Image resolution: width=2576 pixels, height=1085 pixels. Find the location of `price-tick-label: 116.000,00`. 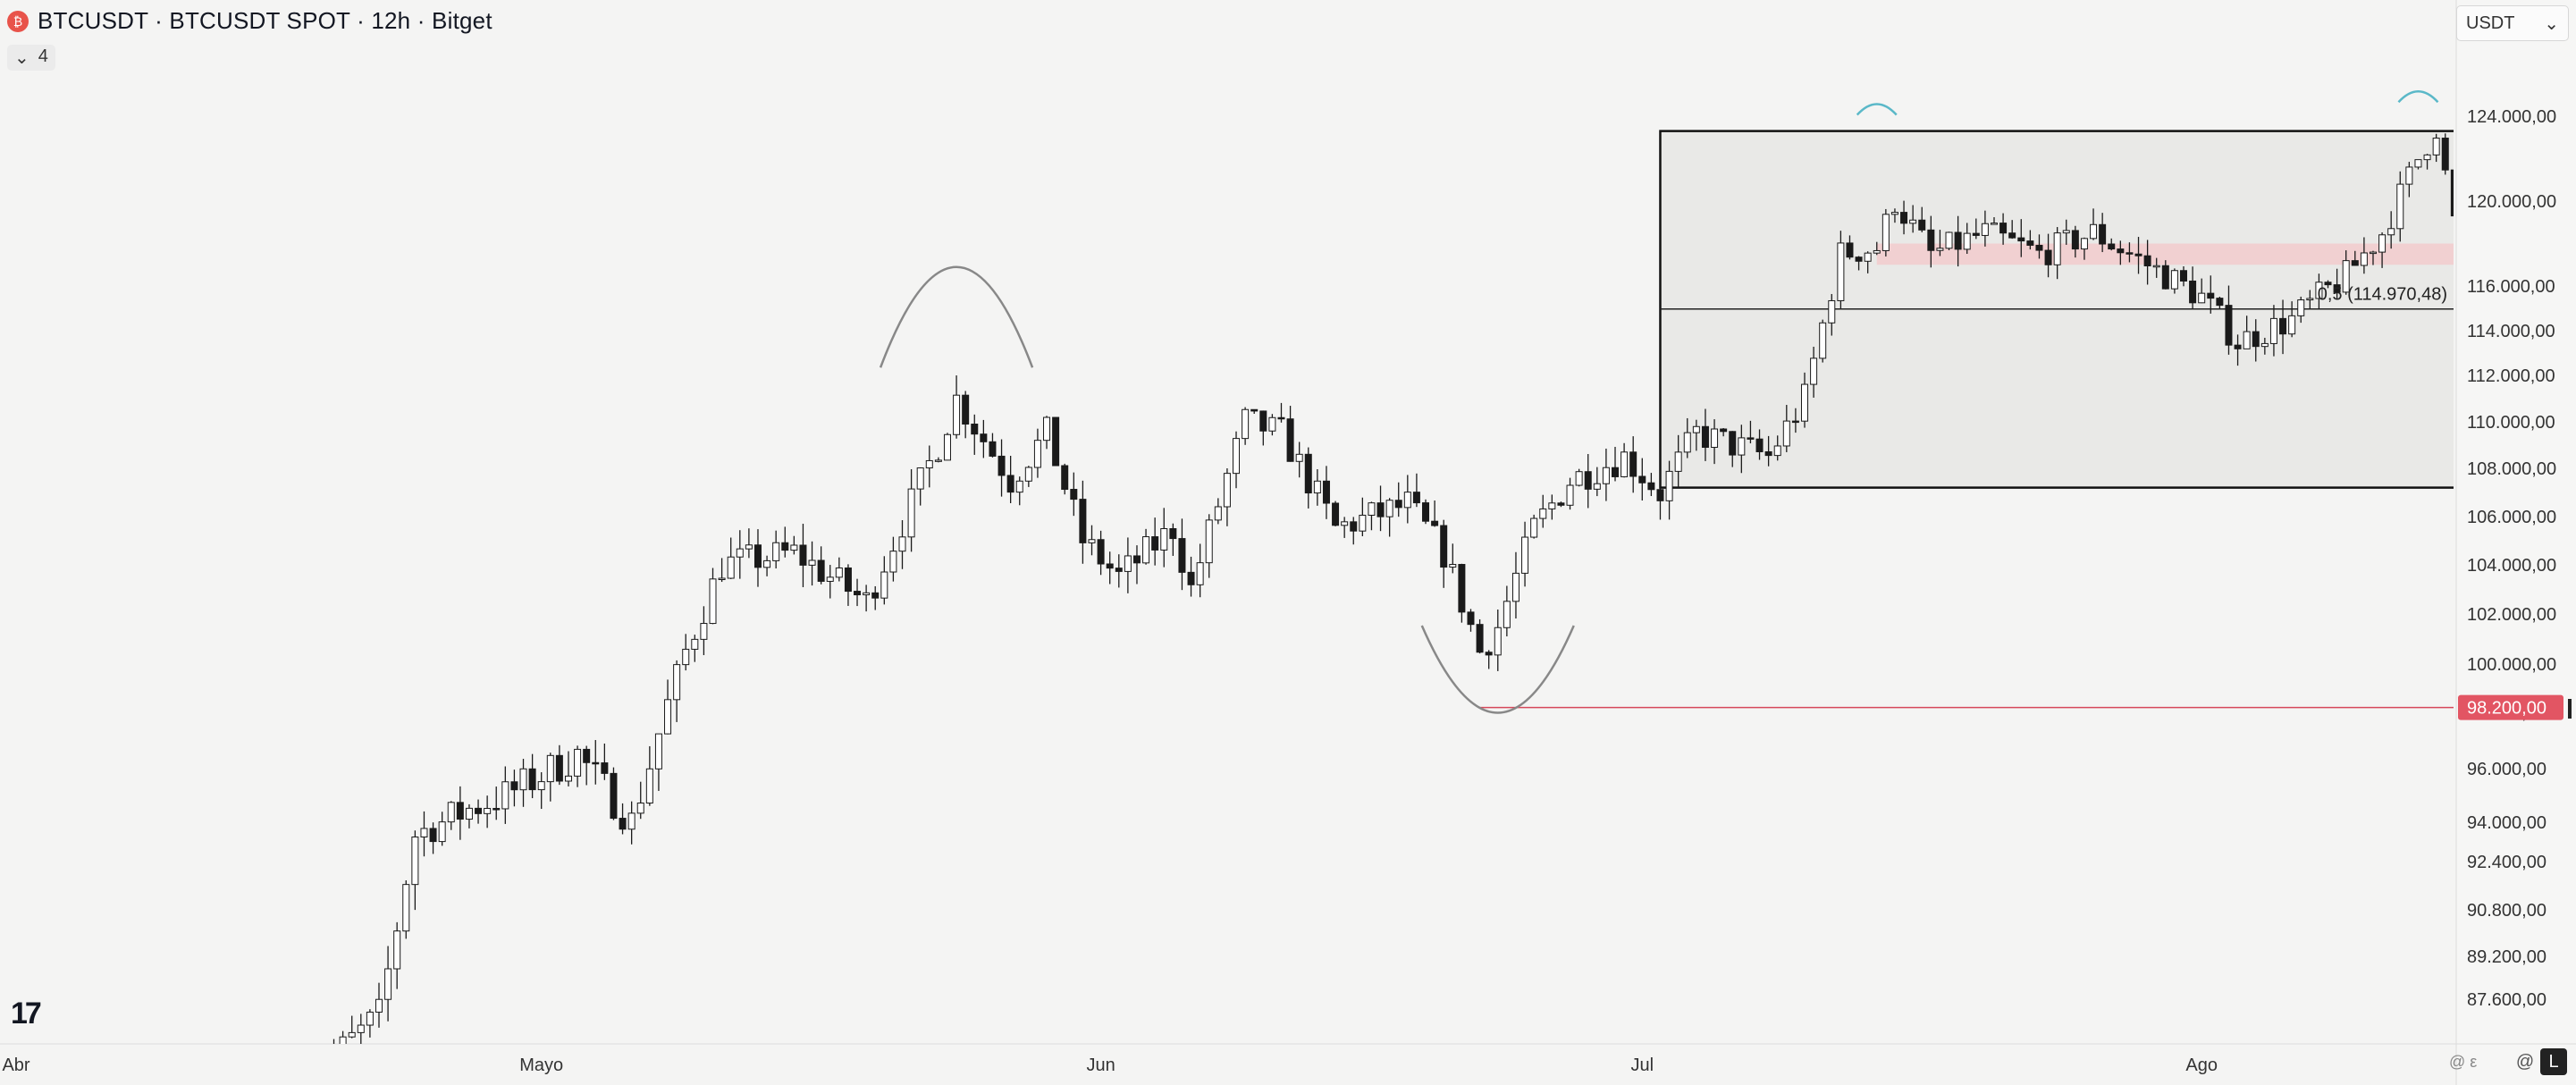

price-tick-label: 116.000,00 is located at coordinates (2511, 287).